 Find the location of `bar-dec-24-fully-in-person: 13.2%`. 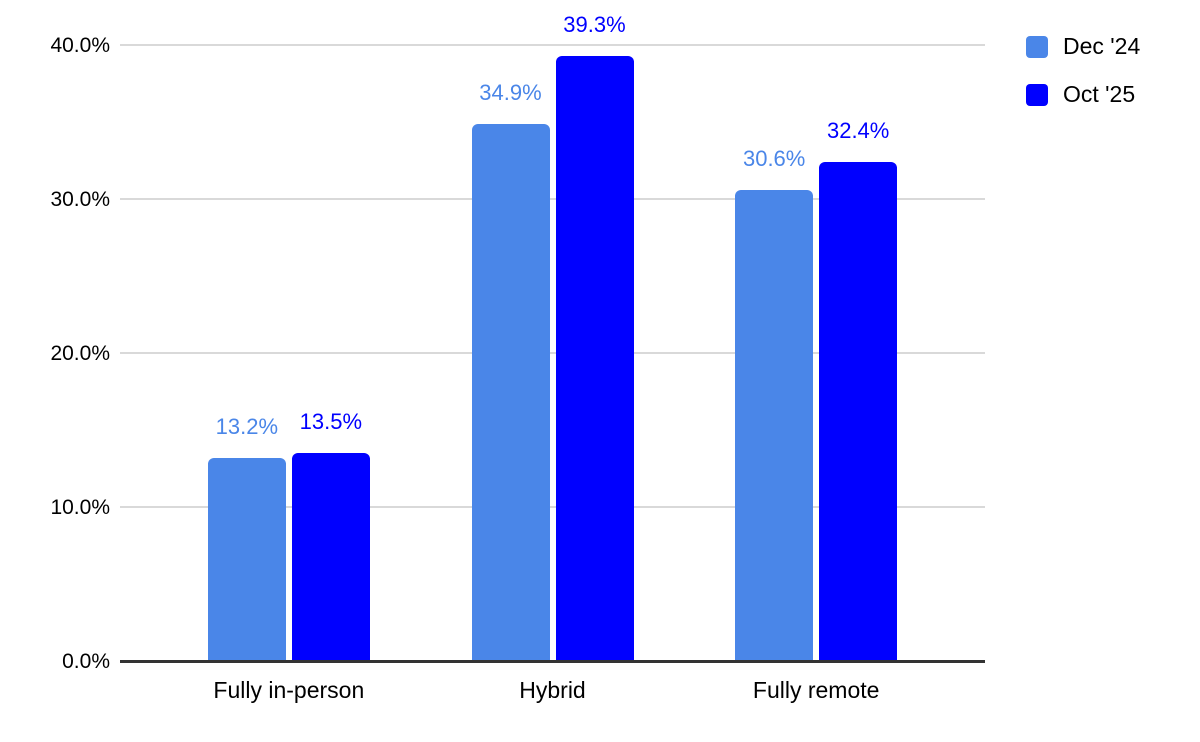

bar-dec-24-fully-in-person: 13.2% is located at coordinates (246, 538).